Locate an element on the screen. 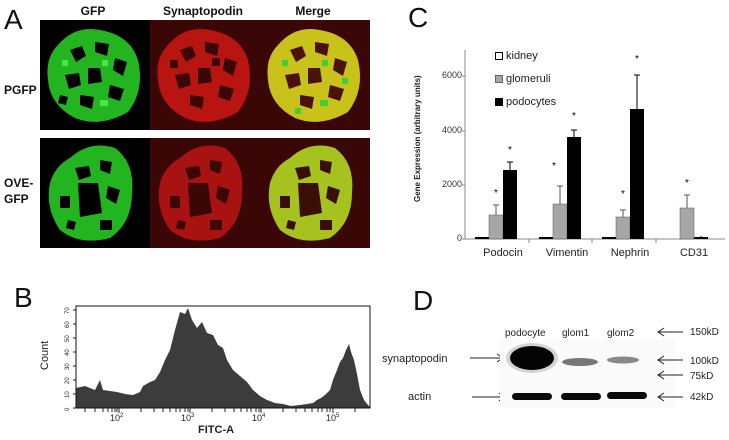  x-tick-1e4: 10⁴ is located at coordinates (258, 418).